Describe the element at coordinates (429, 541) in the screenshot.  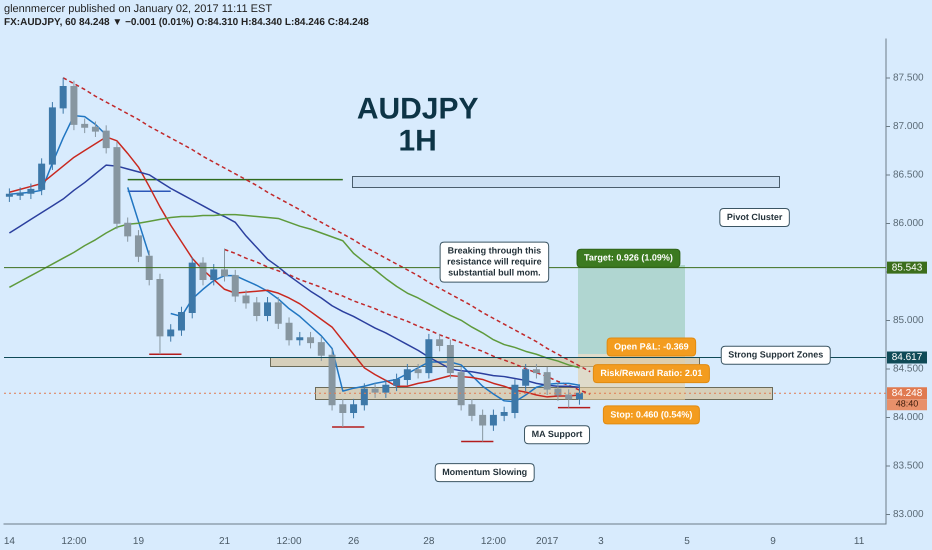
I see `x-tick-label: 28` at that location.